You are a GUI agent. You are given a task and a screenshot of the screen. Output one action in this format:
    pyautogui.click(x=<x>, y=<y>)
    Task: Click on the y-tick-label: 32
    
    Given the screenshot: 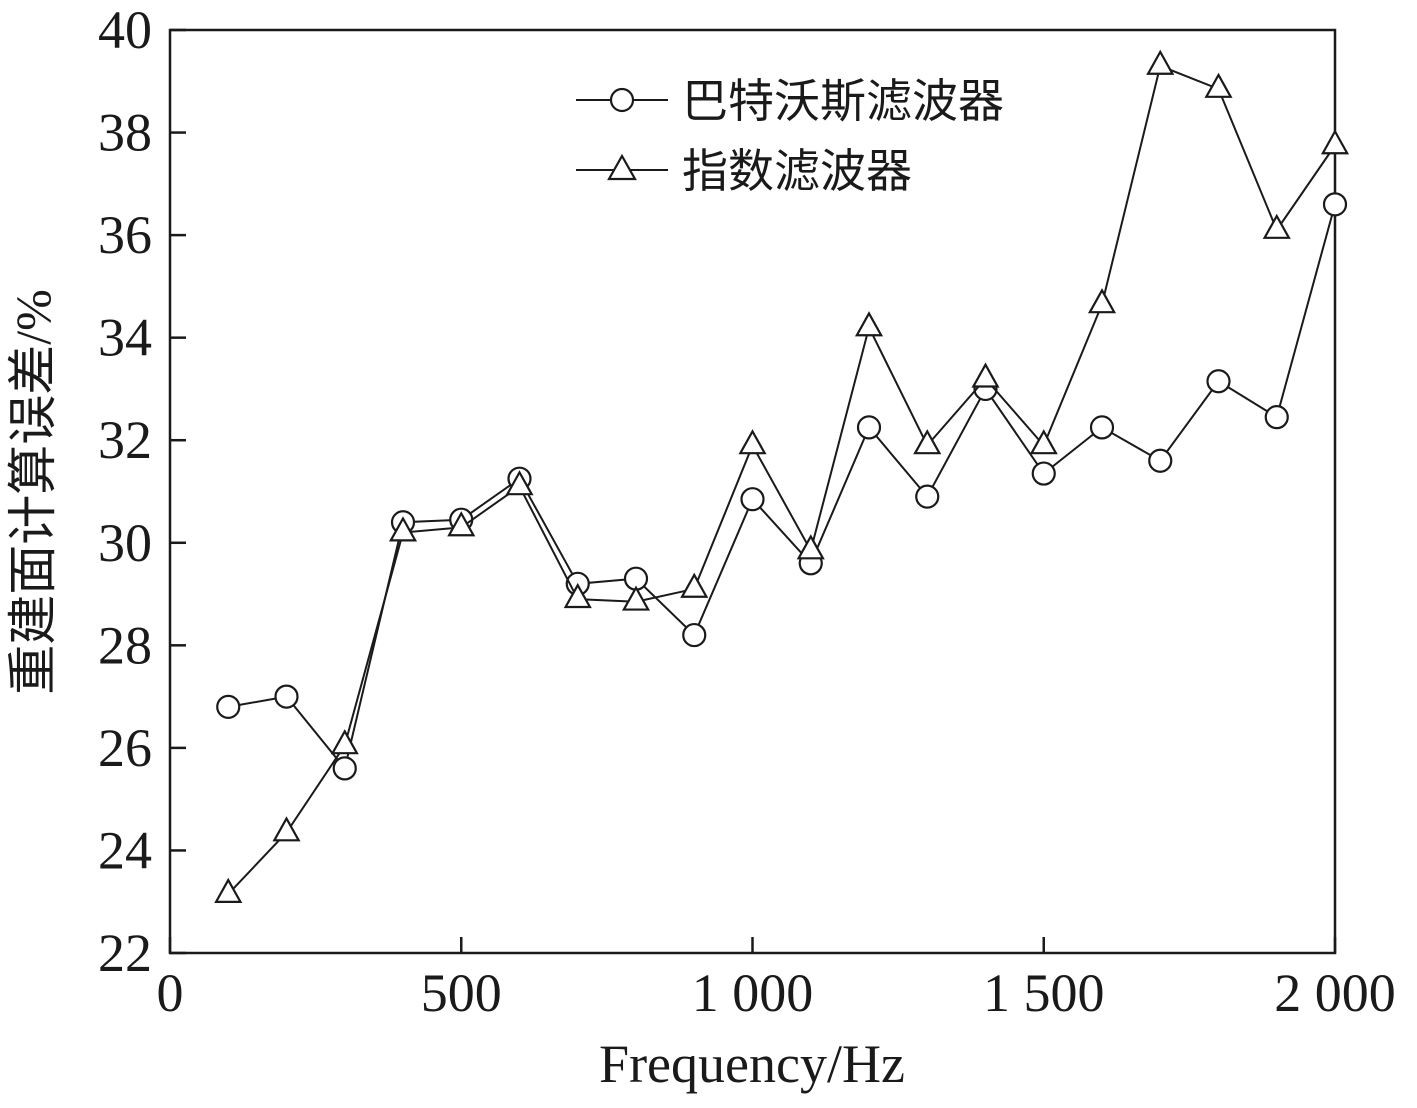 What is the action you would take?
    pyautogui.click(x=125, y=440)
    